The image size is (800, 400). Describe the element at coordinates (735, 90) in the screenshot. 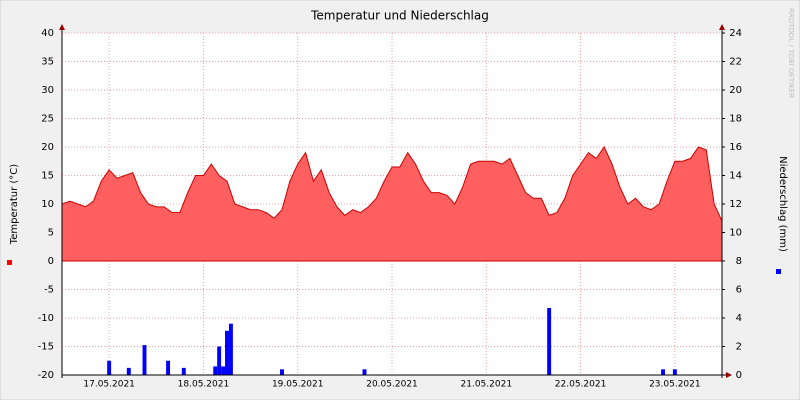

I see `y2-tick-label: 20` at that location.